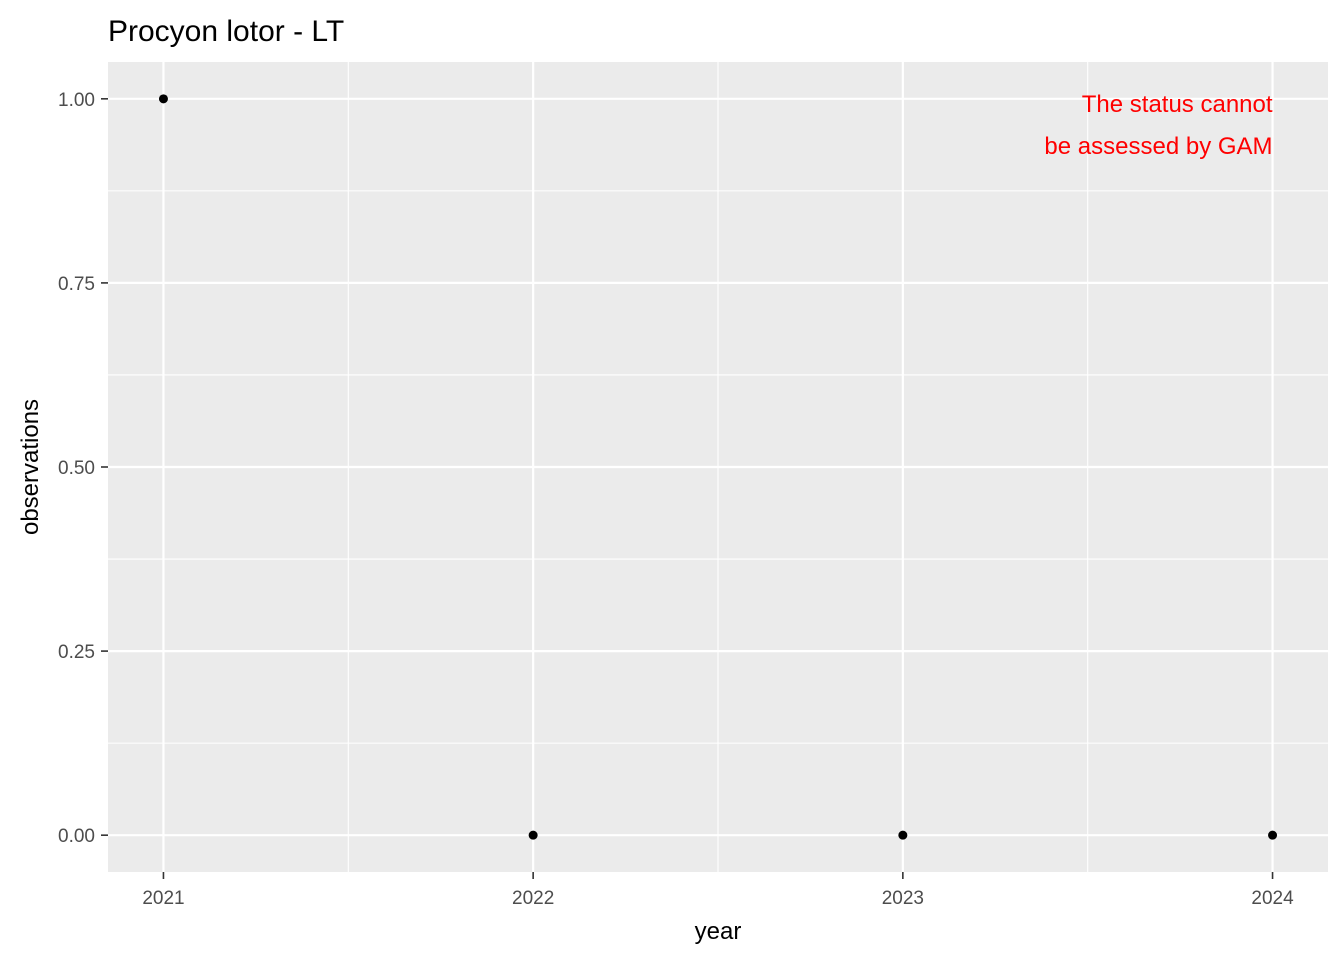  Describe the element at coordinates (1158, 125) in the screenshot. I see `status-annotation: The status cannot be assessed by GAM` at that location.